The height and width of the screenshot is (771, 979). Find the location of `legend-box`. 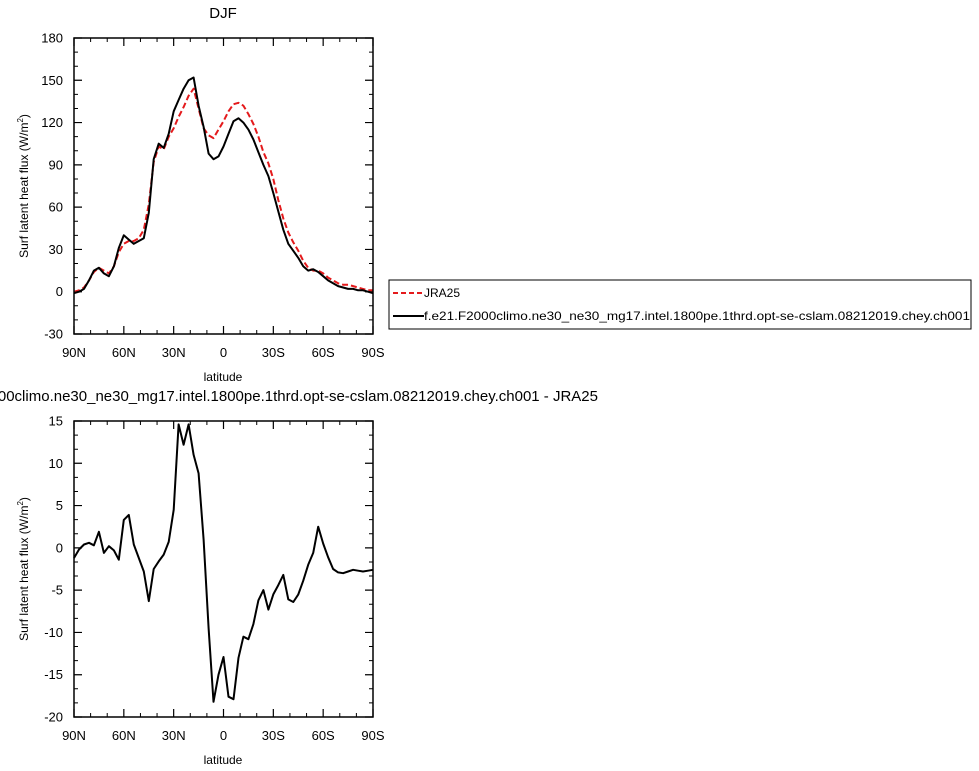

legend-box is located at coordinates (680, 304).